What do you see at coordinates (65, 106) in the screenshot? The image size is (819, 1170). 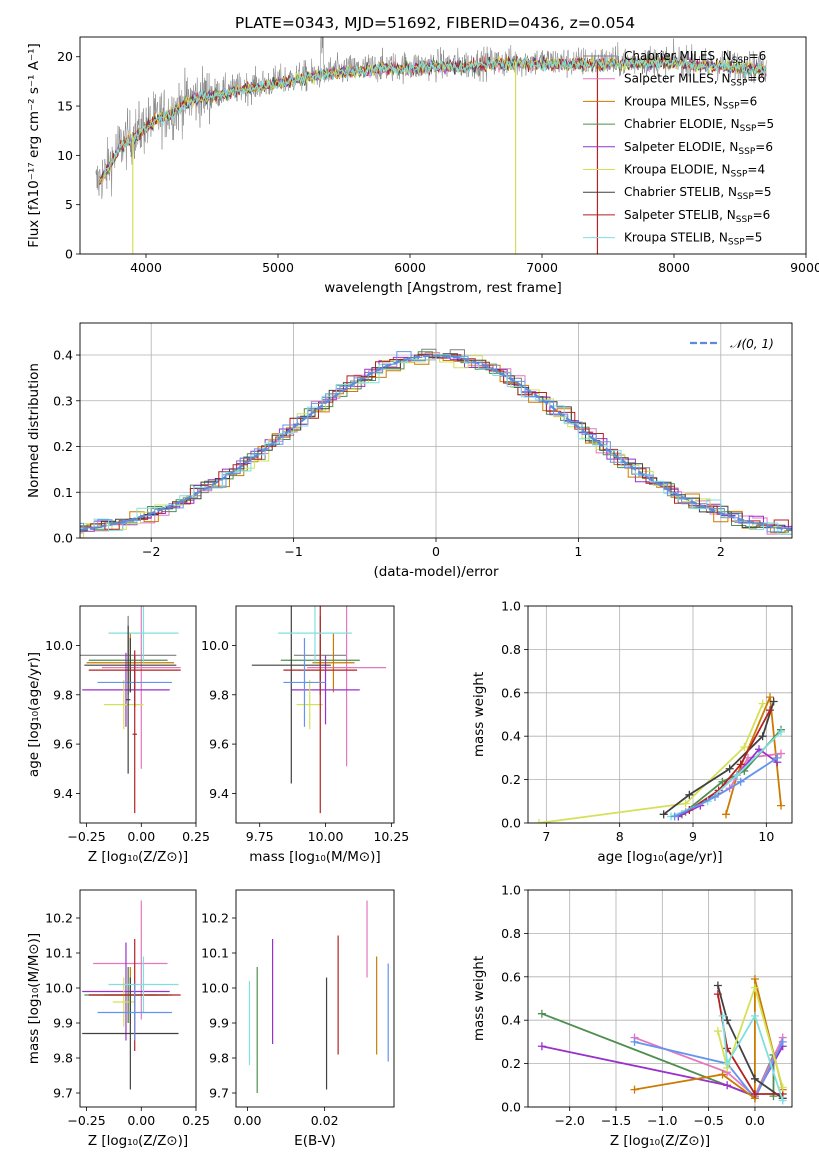 I see `y-tick-label: 15` at bounding box center [65, 106].